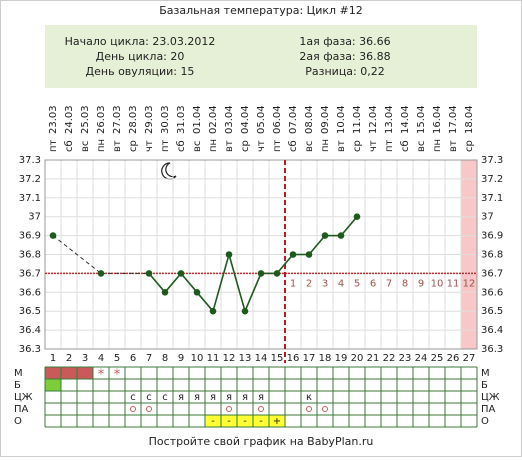 This screenshot has height=461, width=522. Describe the element at coordinates (437, 358) in the screenshot. I see `x-tick-label: 25` at that location.